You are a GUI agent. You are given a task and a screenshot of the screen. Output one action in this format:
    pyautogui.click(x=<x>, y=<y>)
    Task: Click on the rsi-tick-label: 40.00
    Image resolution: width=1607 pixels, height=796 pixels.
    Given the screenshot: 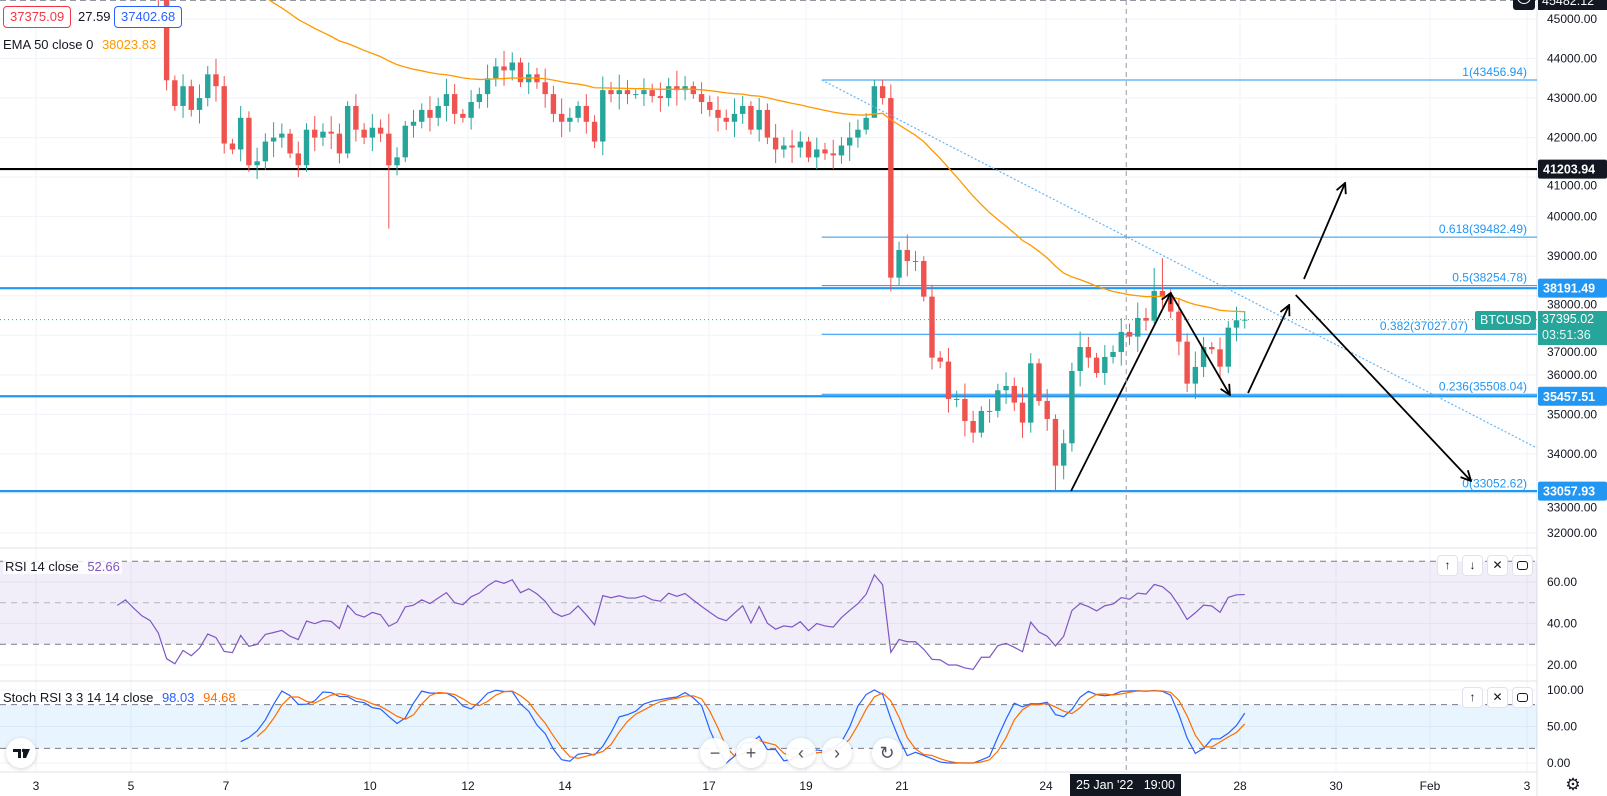 What is the action you would take?
    pyautogui.click(x=1562, y=624)
    